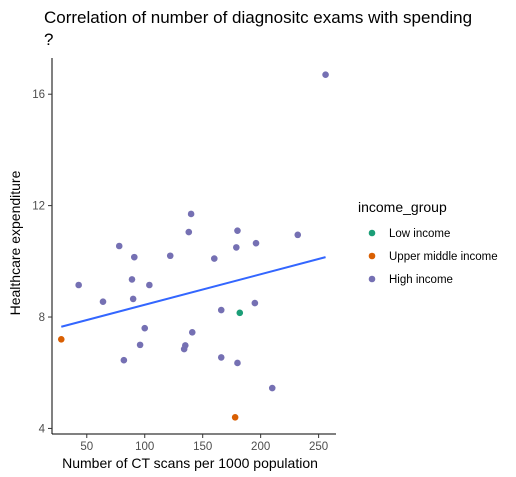 Image resolution: width=516 pixels, height=477 pixels. Describe the element at coordinates (421, 280) in the screenshot. I see `legend-label: High income` at that location.